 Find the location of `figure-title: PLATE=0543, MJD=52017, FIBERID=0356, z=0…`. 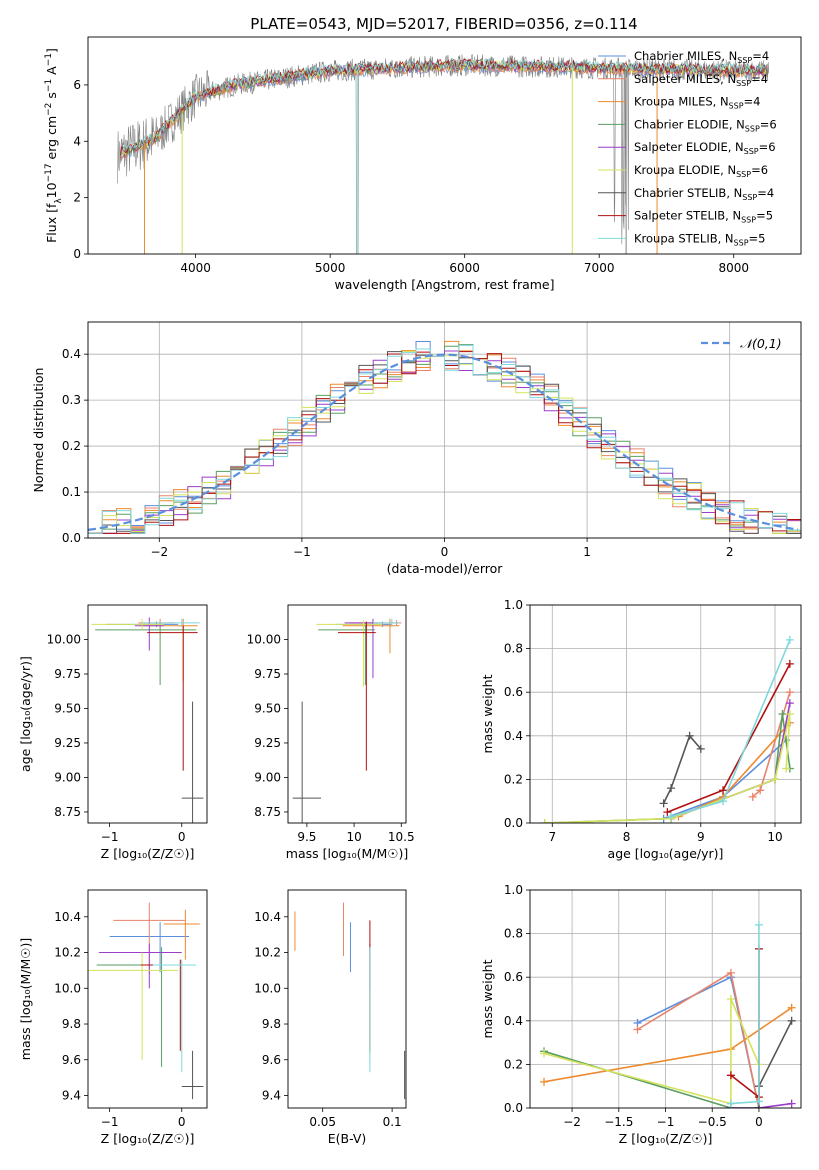

figure-title: PLATE=0543, MJD=52017, FIBERID=0356, z=0… is located at coordinates (443, 24).